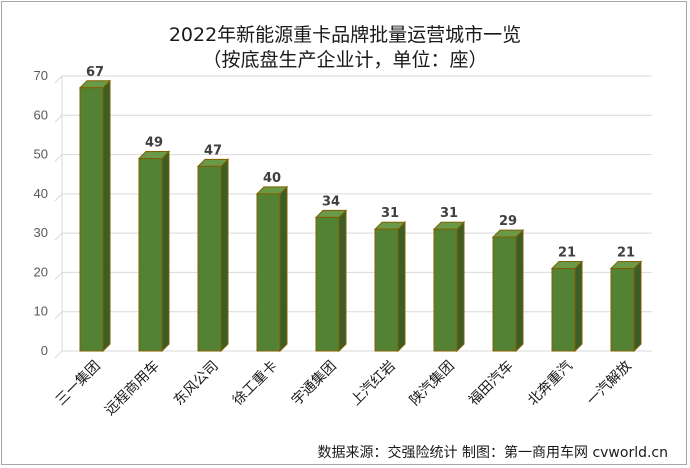 The width and height of the screenshot is (690, 468). What do you see at coordinates (196, 383) in the screenshot?
I see `x-category-label: 东风公司` at bounding box center [196, 383].